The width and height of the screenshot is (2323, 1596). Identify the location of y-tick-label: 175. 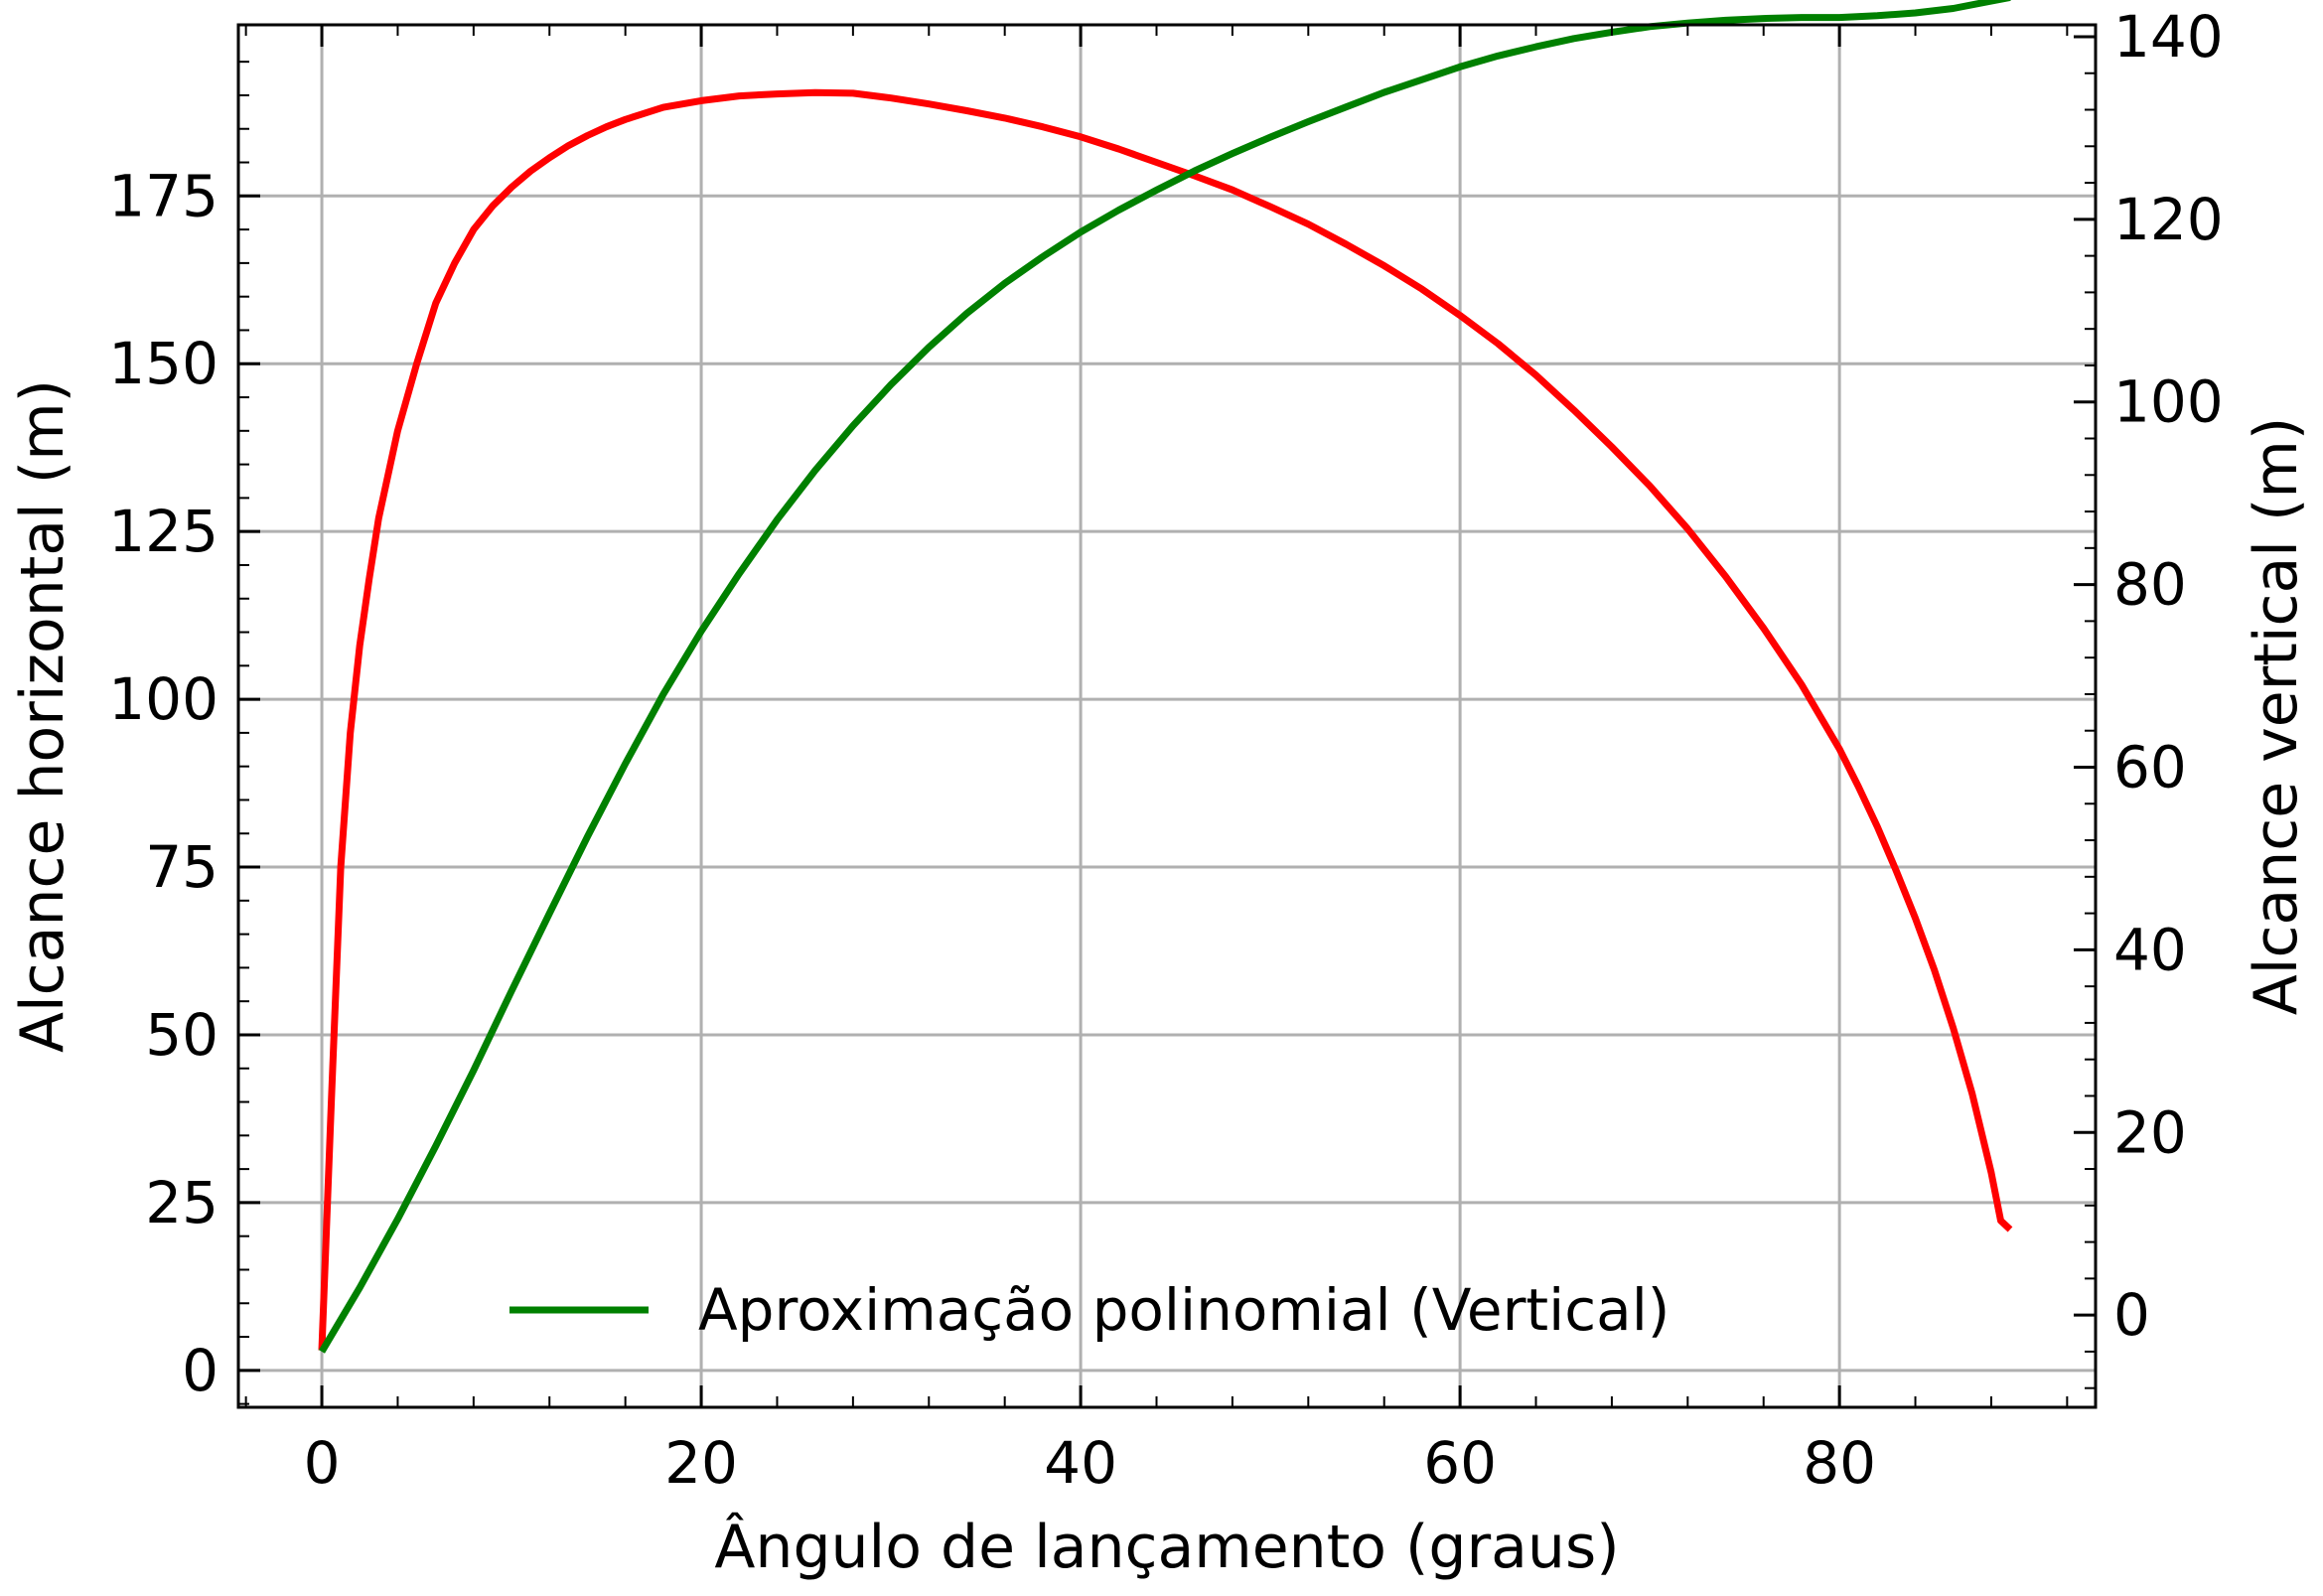
(163, 195).